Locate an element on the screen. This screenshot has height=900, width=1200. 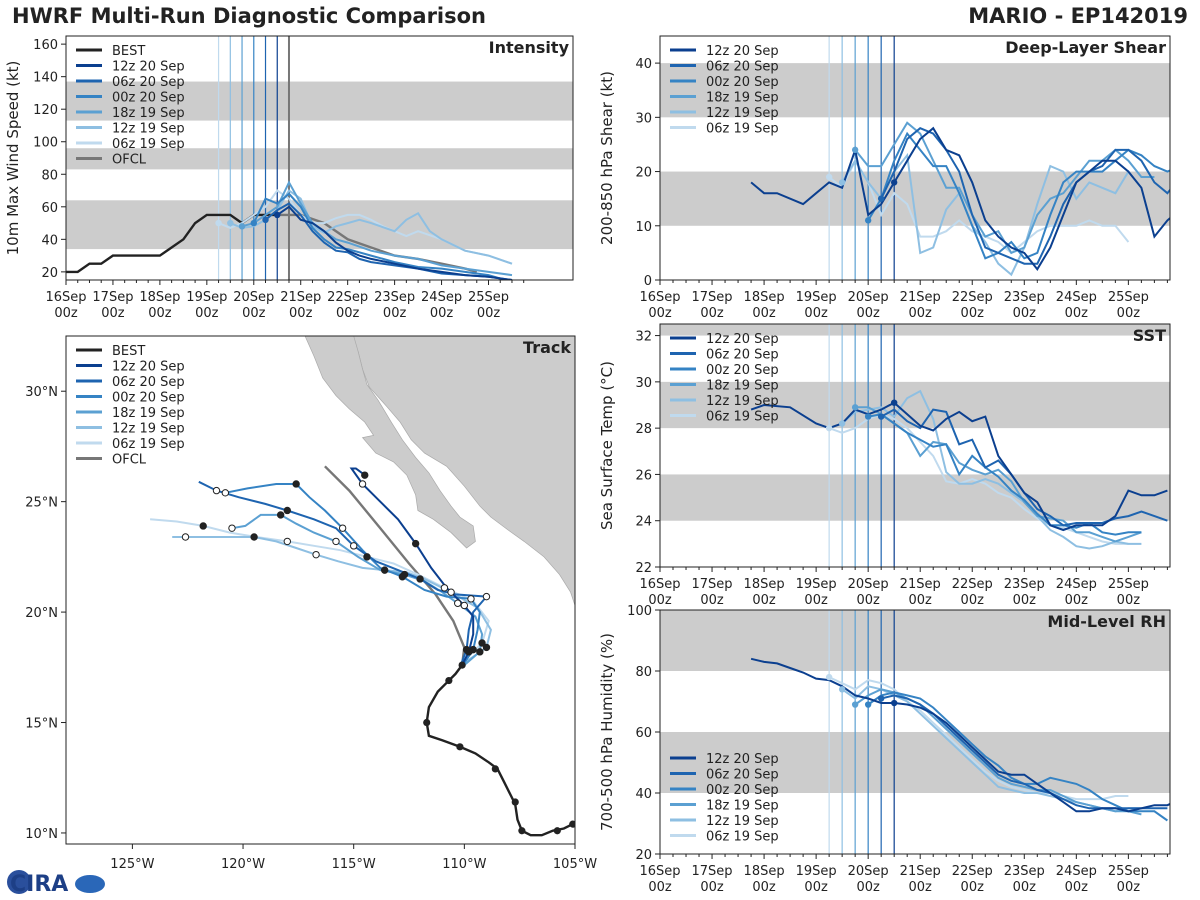
sst-series-line is located at coordinates (991, 469).